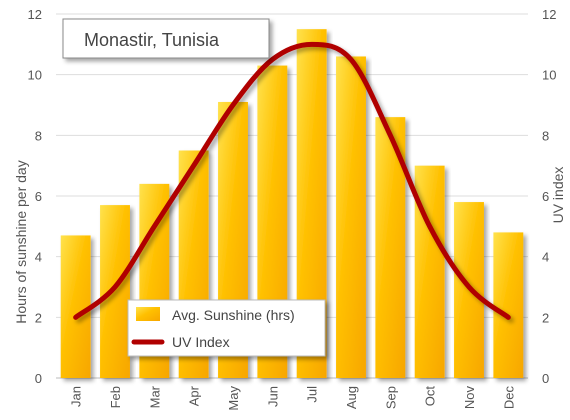  What do you see at coordinates (21, 241) in the screenshot?
I see `y-axis-title-left: Hours of sunshine per day` at bounding box center [21, 241].